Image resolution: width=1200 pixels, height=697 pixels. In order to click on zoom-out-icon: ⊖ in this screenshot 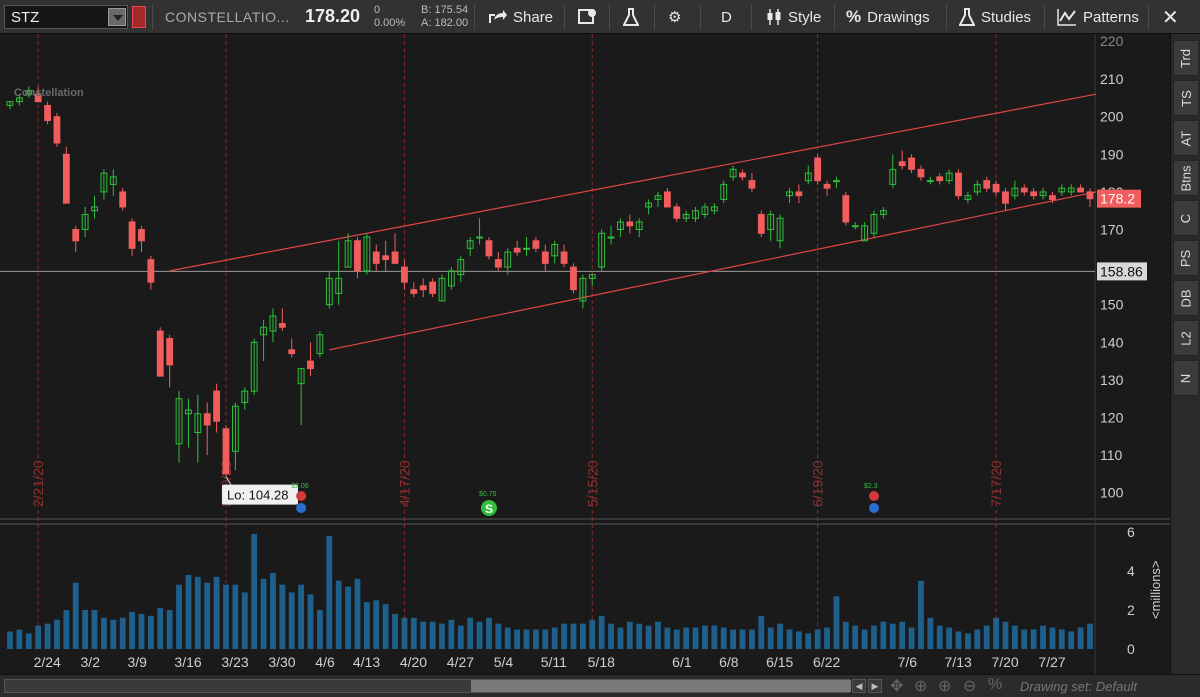, I will do `click(970, 686)`.